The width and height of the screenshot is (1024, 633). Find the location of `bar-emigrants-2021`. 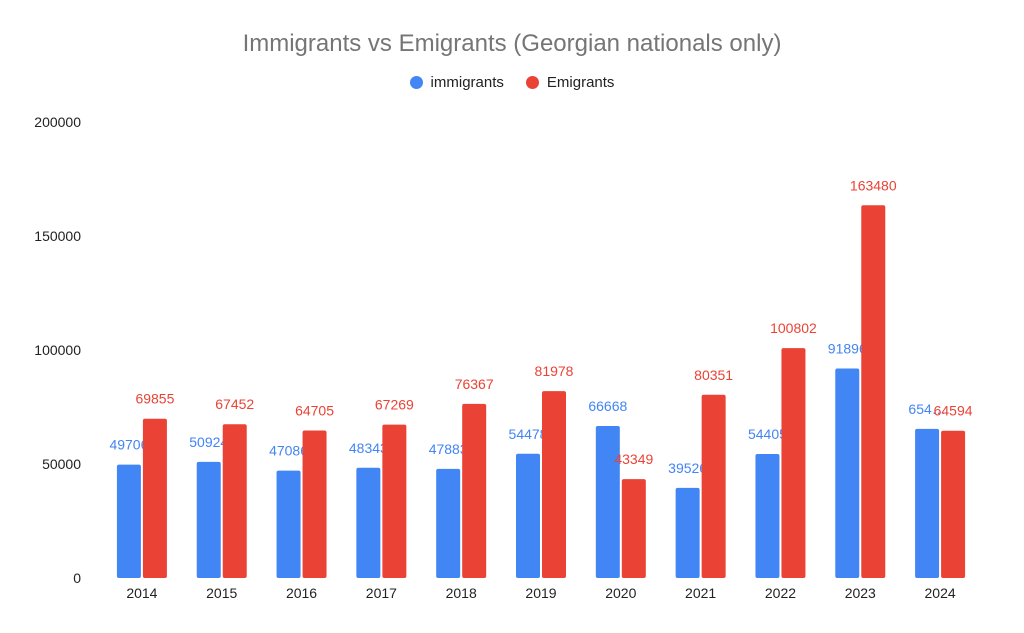

bar-emigrants-2021 is located at coordinates (713, 486).